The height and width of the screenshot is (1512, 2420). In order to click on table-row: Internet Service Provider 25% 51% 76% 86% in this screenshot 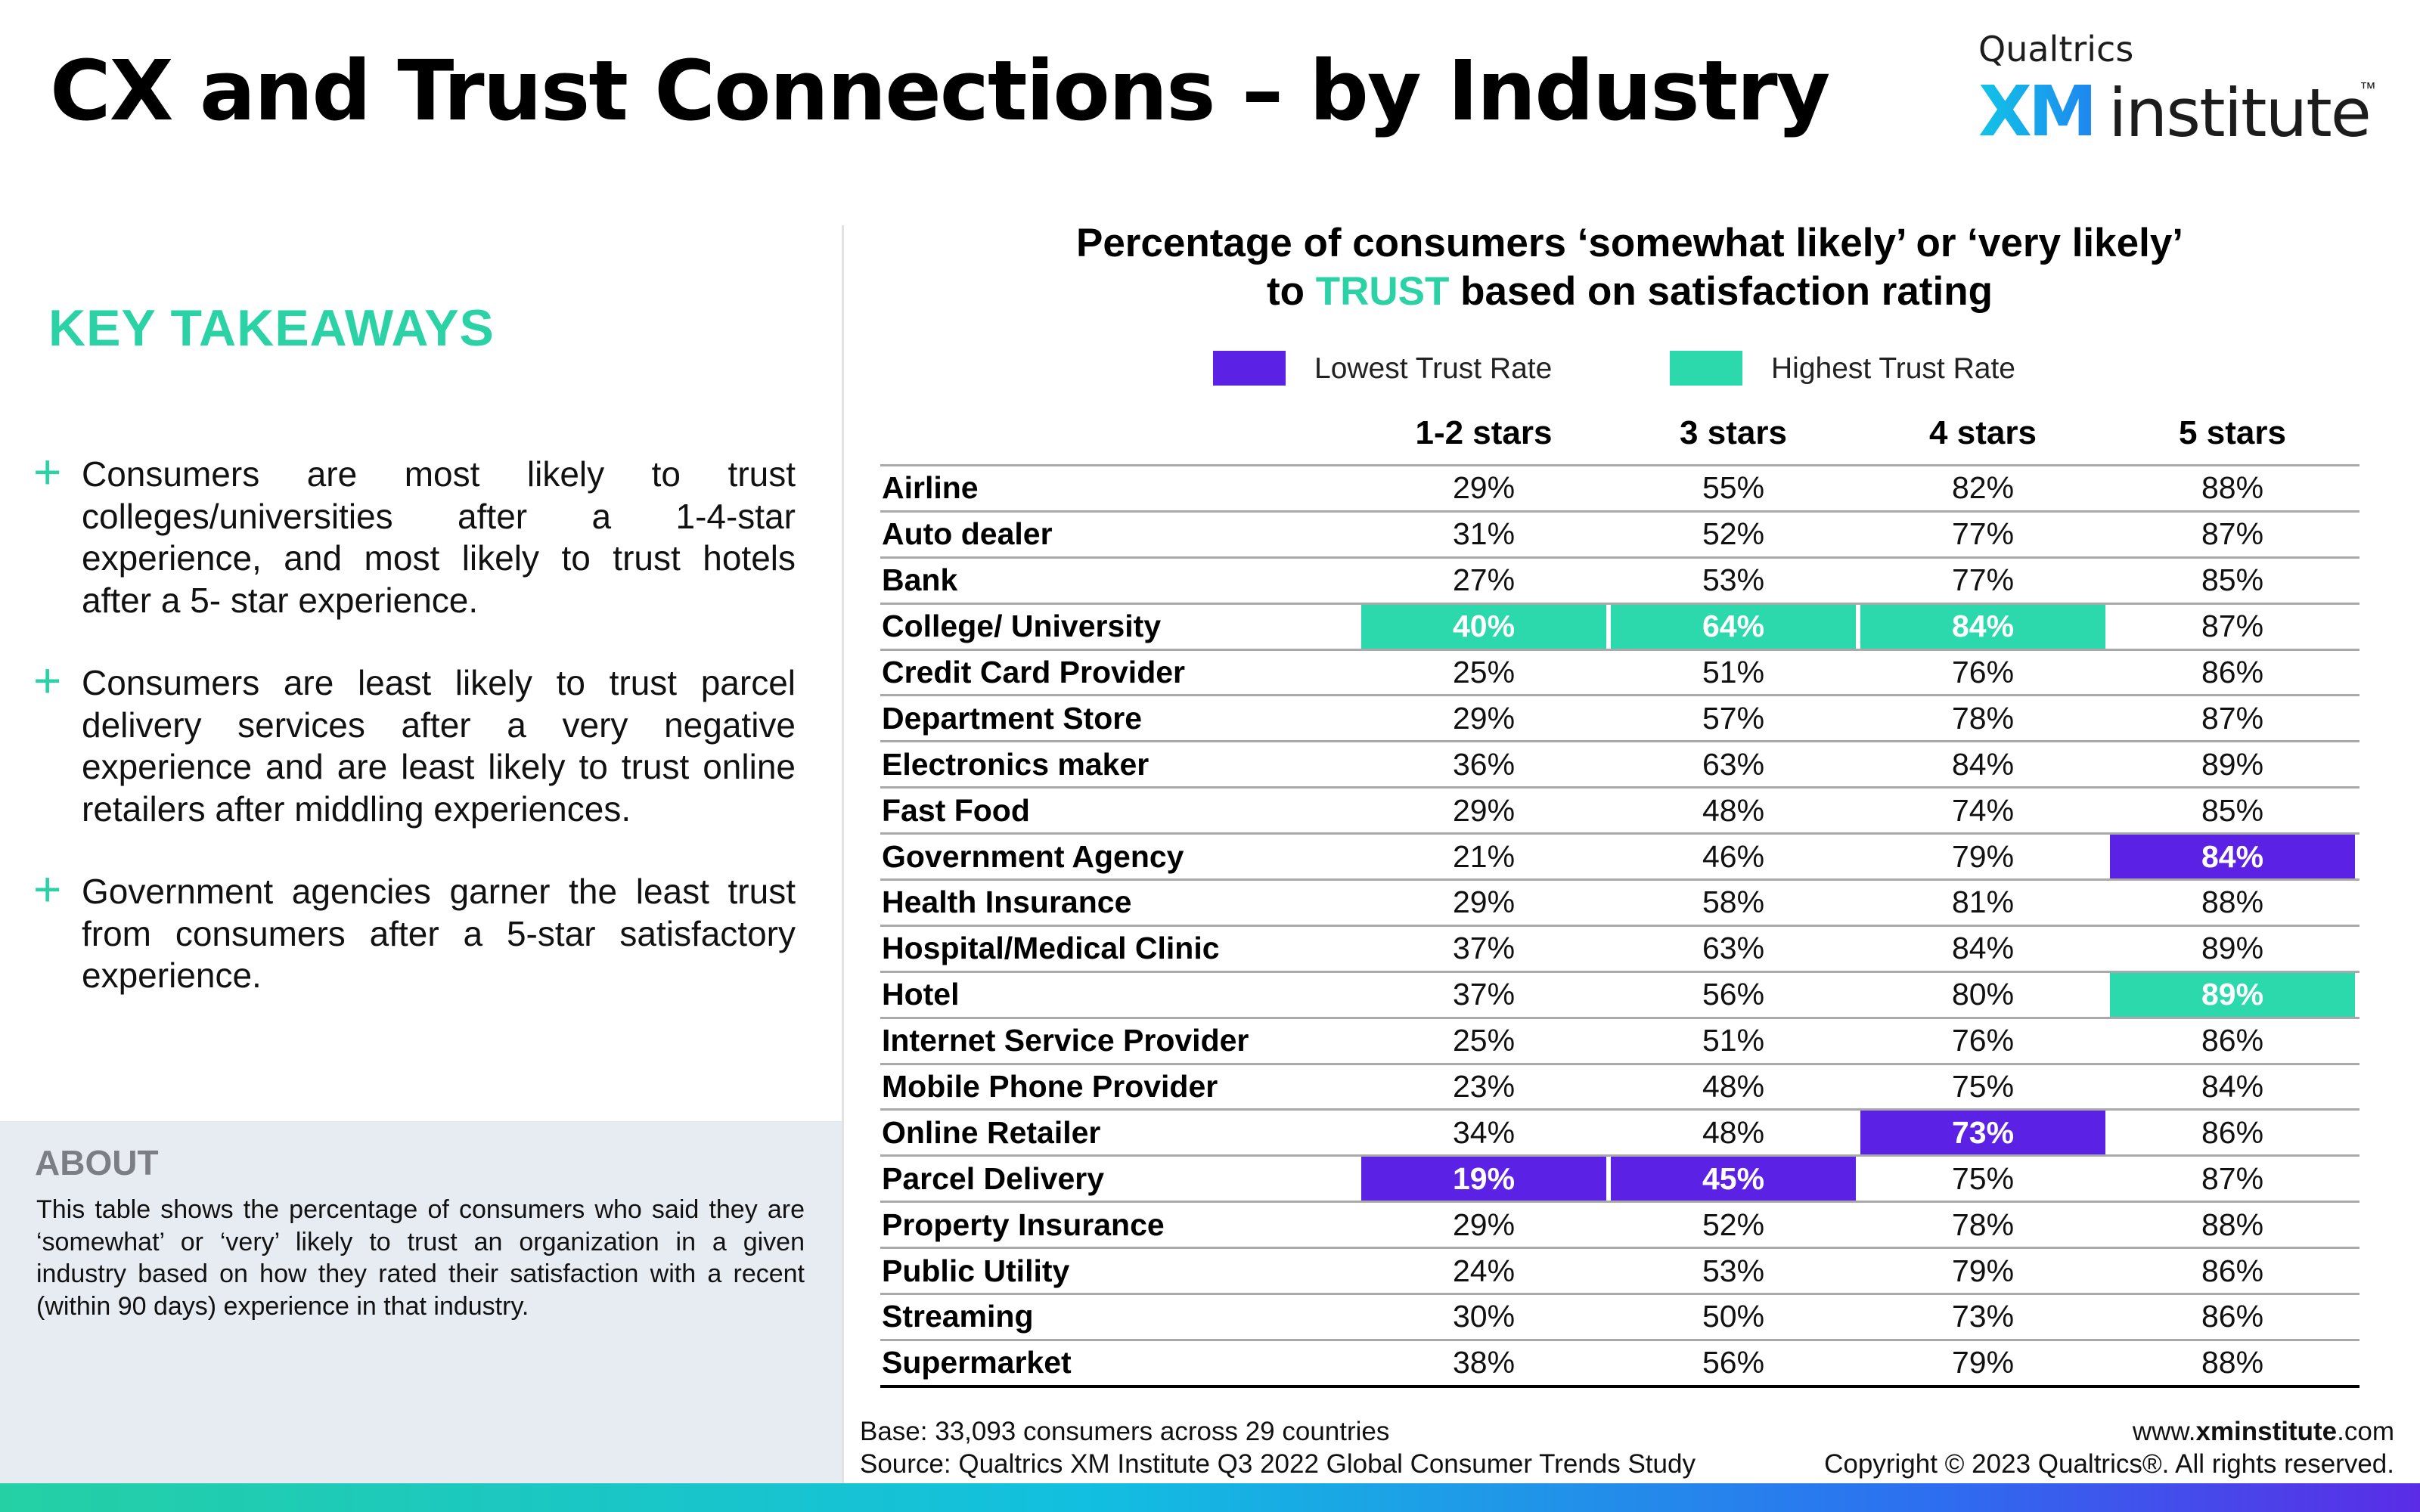, I will do `click(1620, 1039)`.